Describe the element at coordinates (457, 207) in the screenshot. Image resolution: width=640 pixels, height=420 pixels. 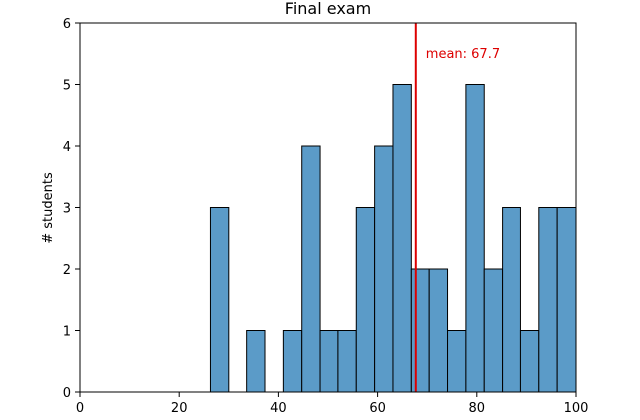
I see `mean-group: mean: 67.7` at that location.